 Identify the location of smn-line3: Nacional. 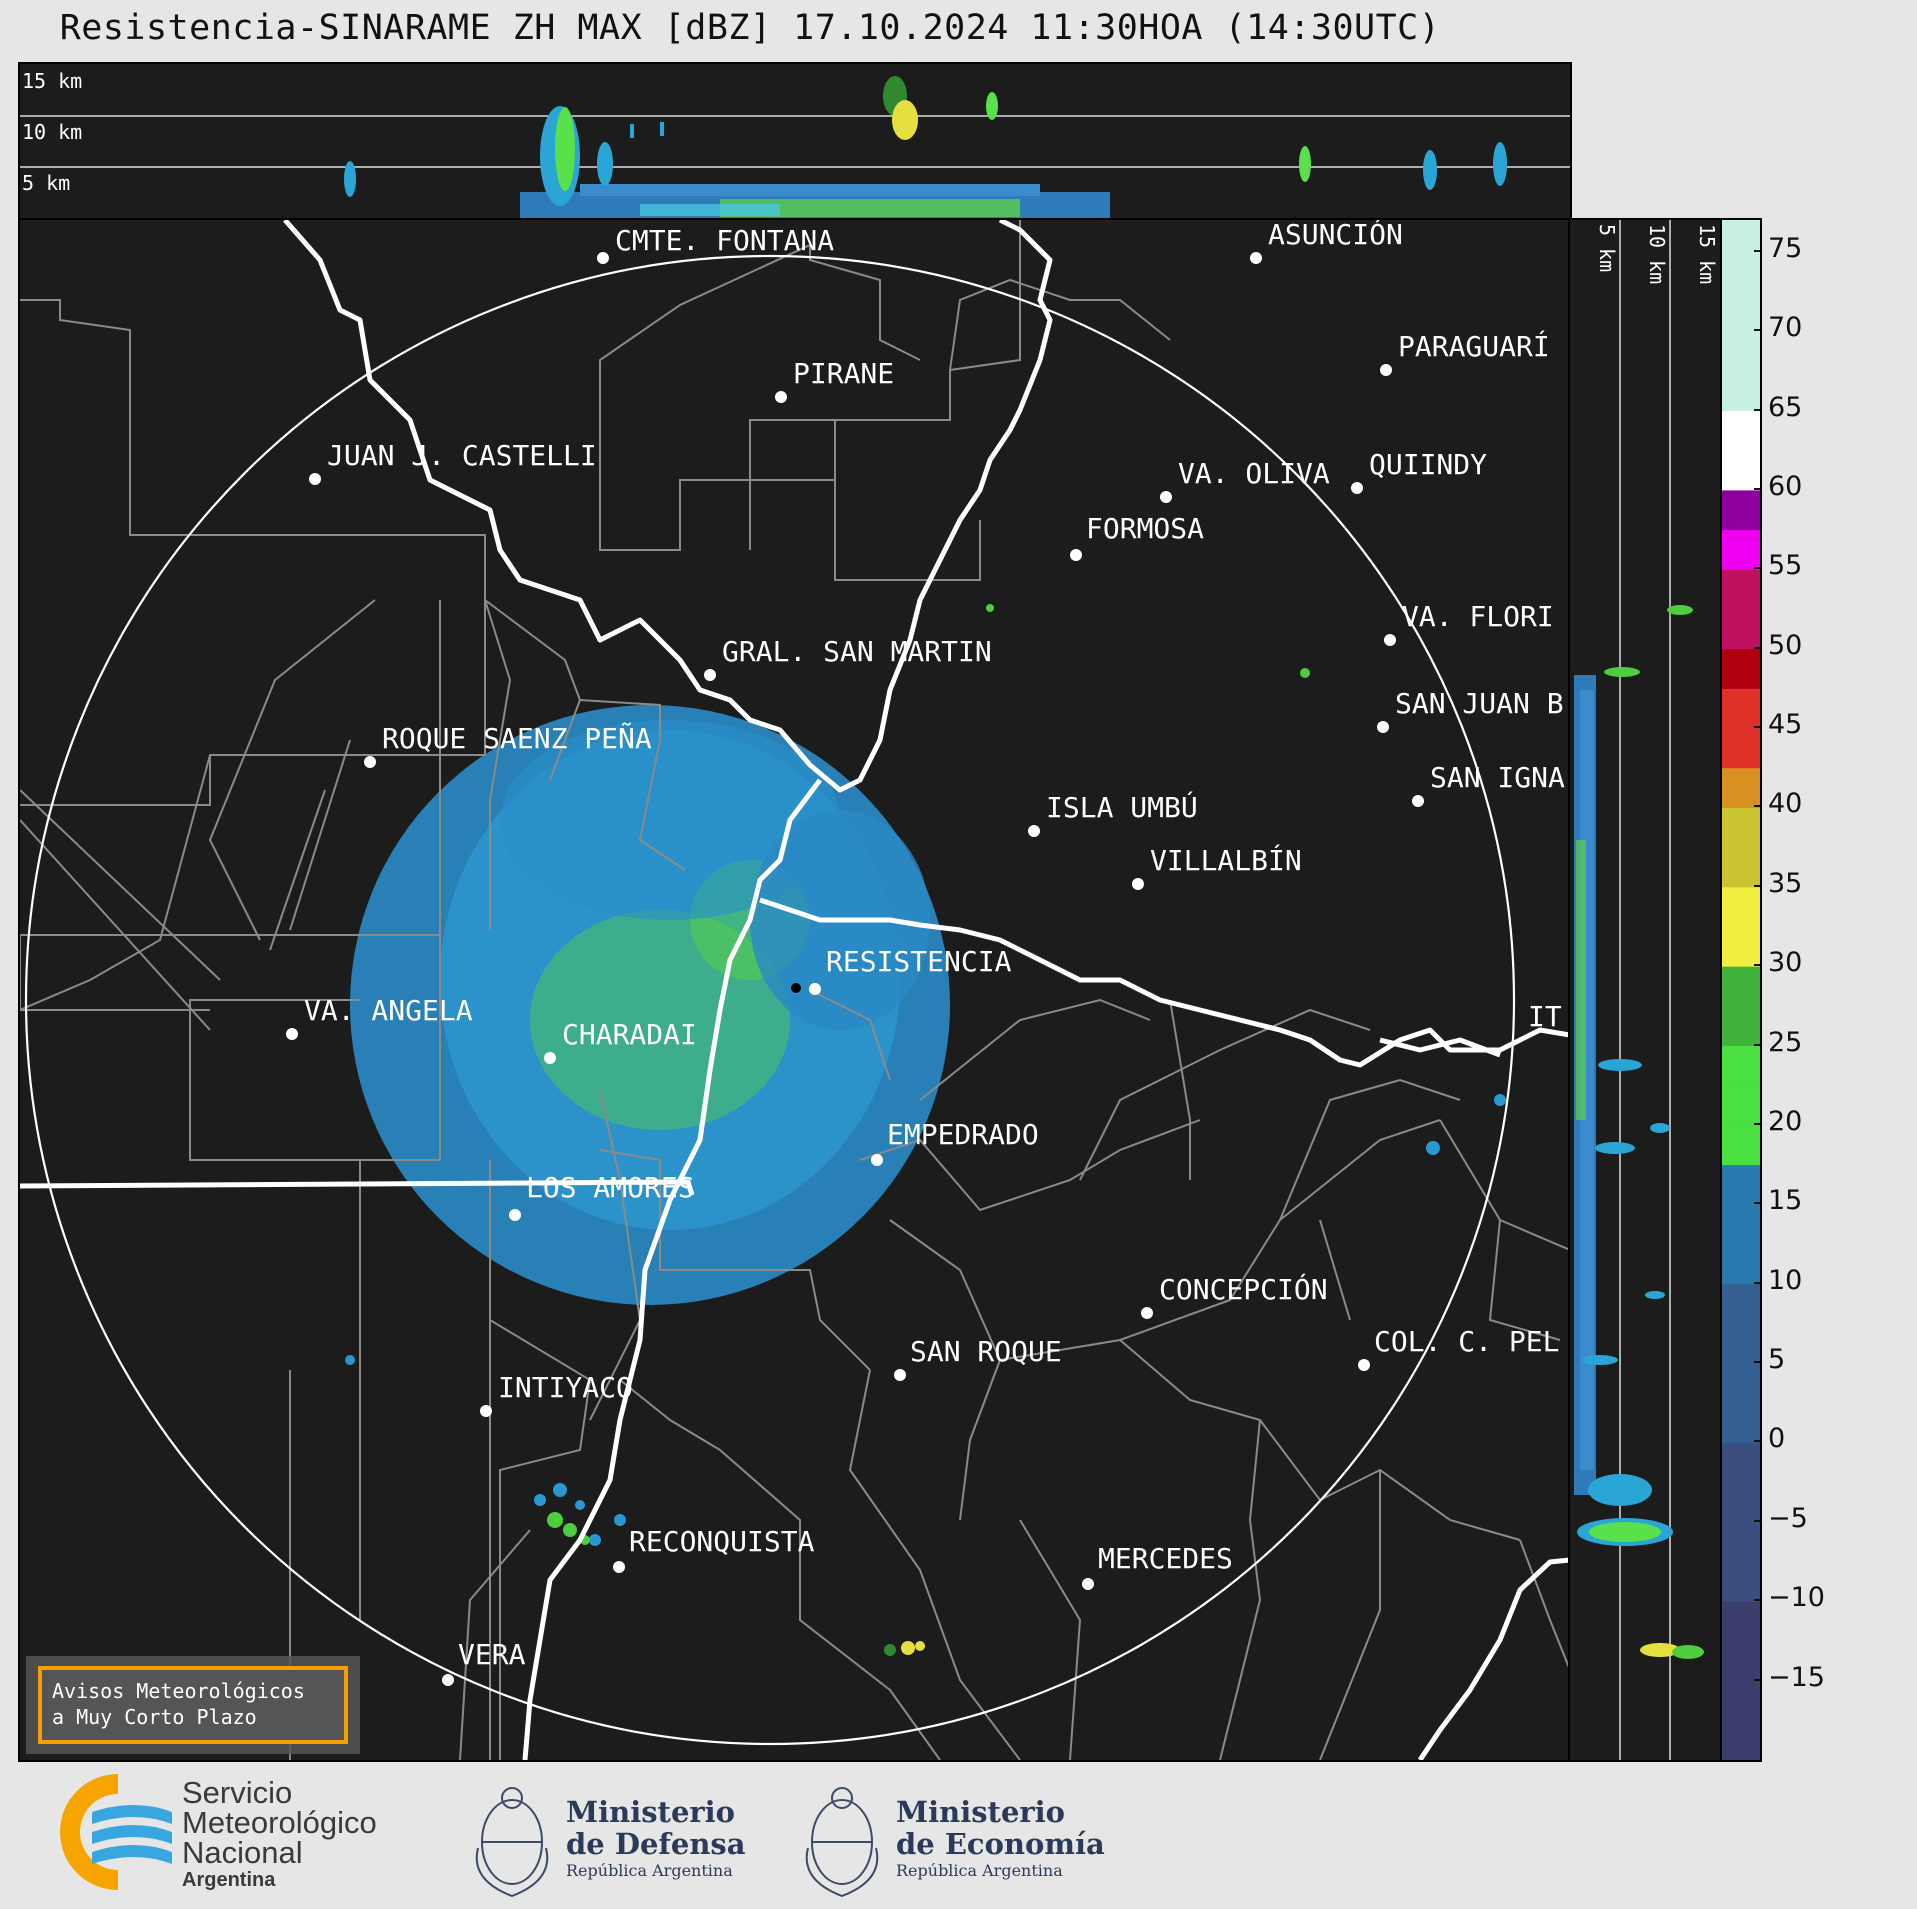
(242, 1852).